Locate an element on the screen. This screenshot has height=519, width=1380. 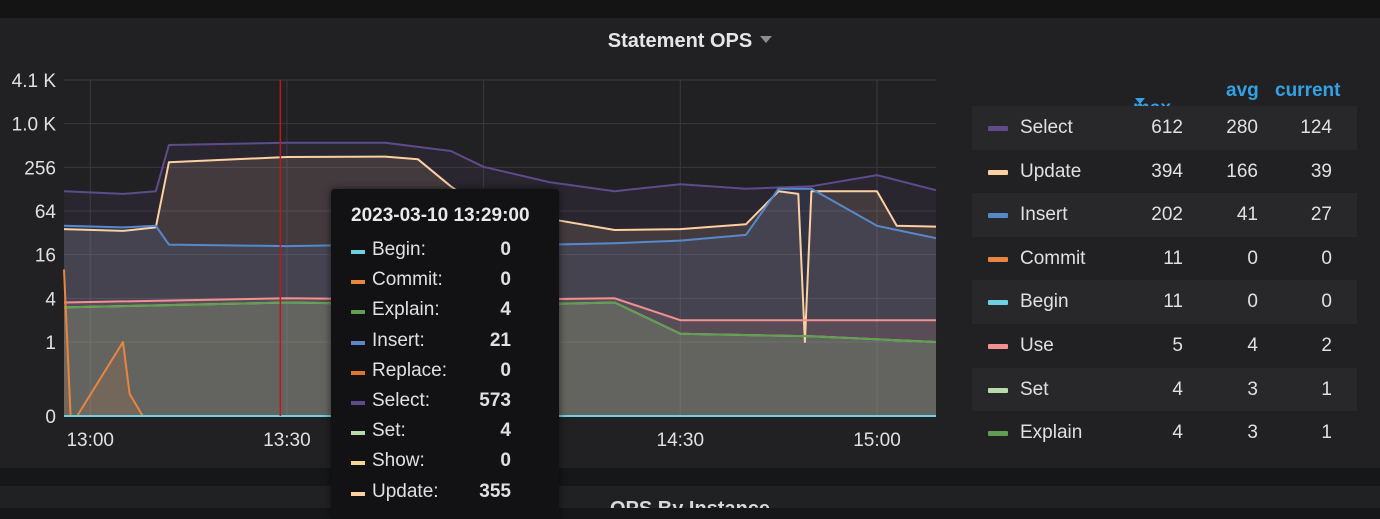
top-strip is located at coordinates (690, 9).